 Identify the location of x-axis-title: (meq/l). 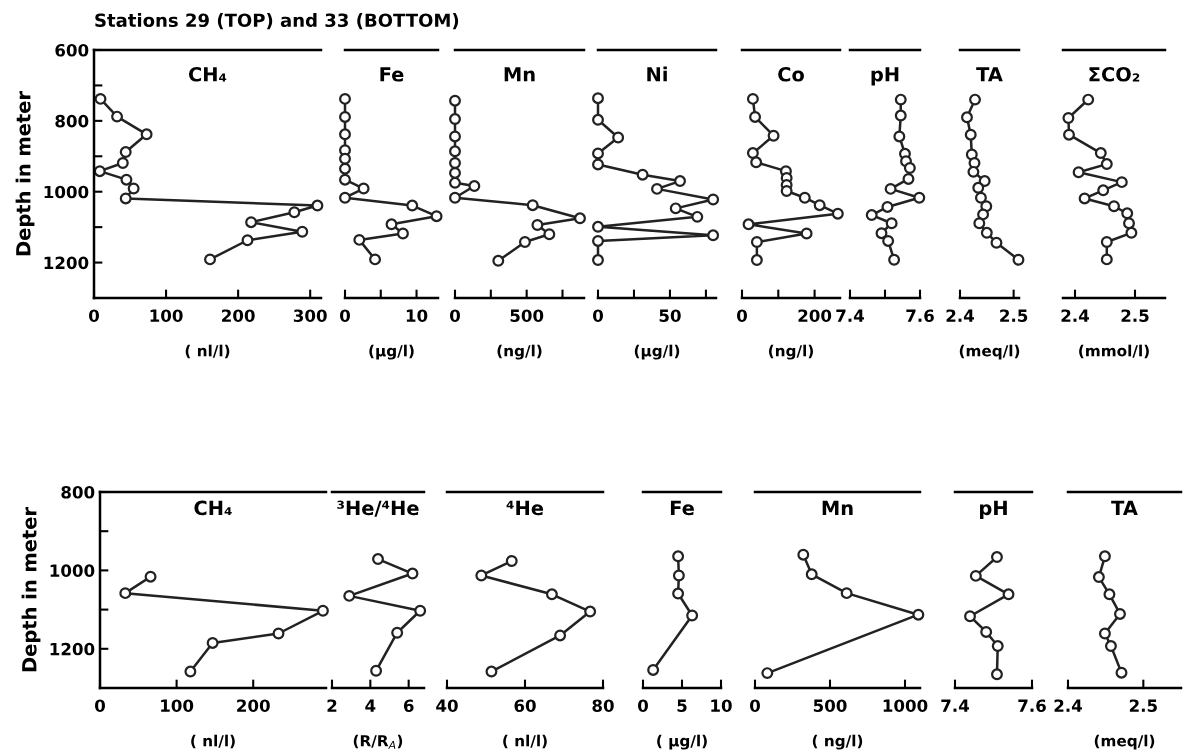
(989, 352).